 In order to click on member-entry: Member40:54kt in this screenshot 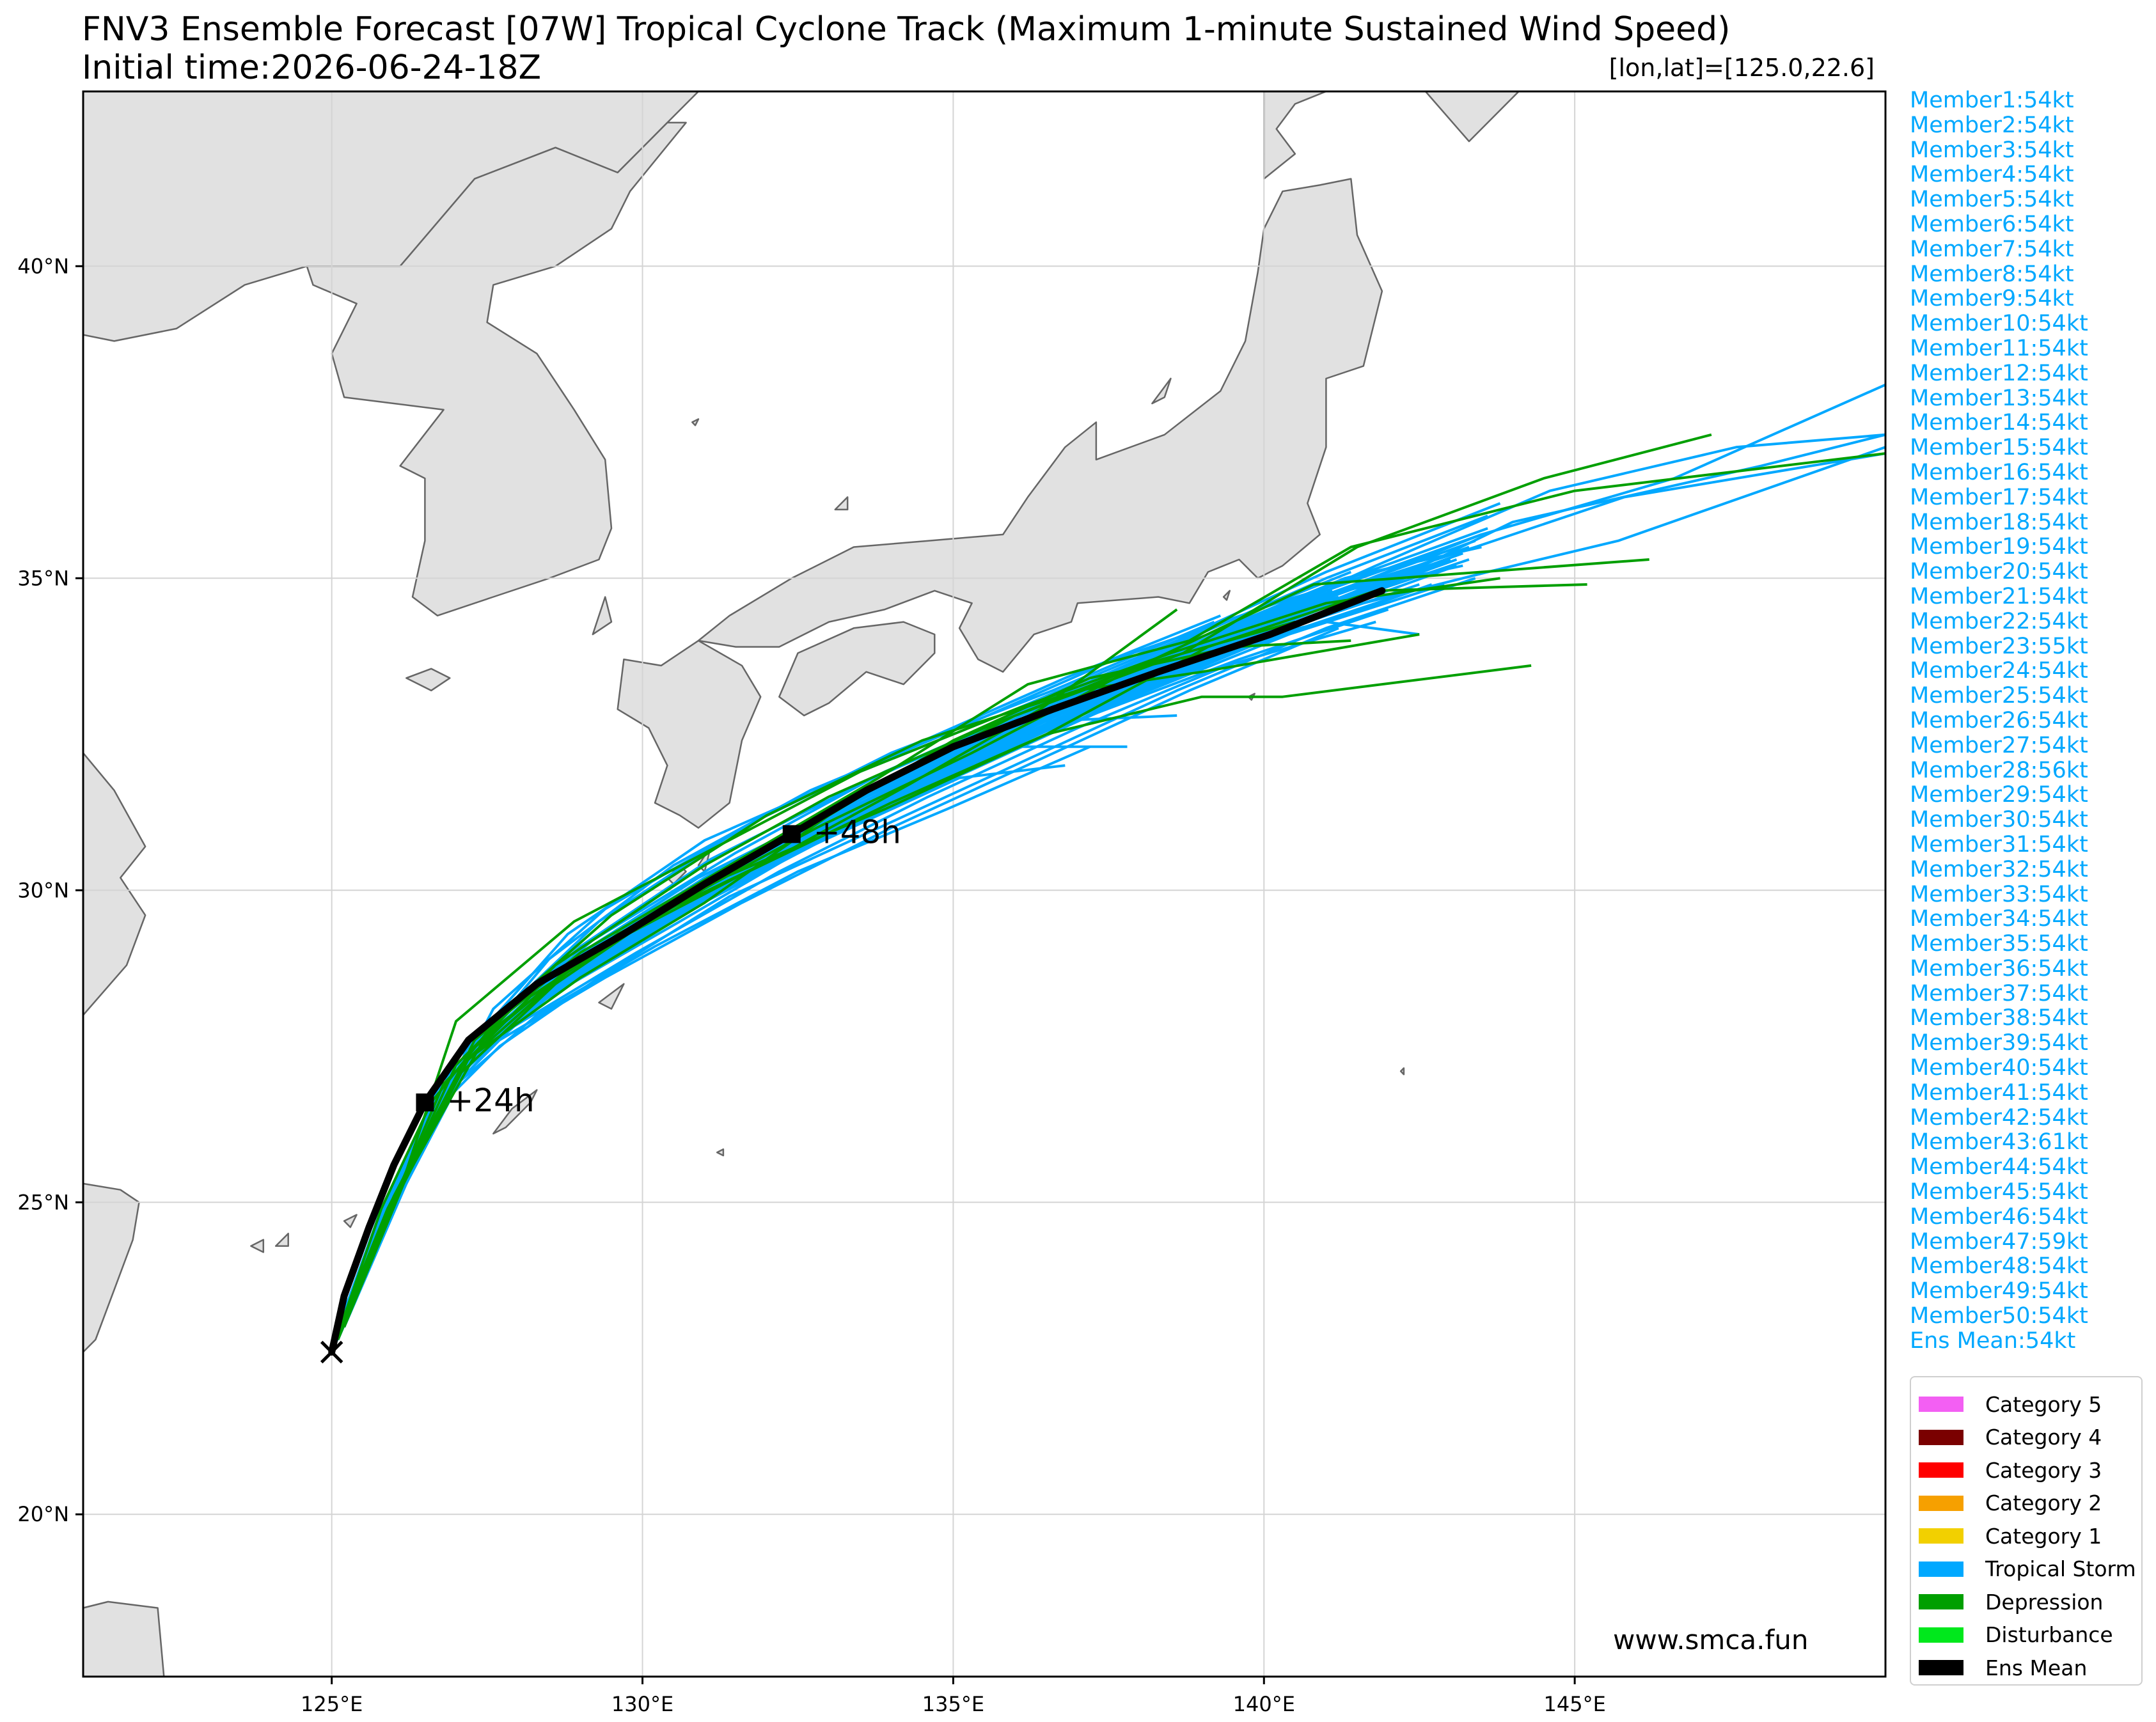, I will do `click(1999, 1068)`.